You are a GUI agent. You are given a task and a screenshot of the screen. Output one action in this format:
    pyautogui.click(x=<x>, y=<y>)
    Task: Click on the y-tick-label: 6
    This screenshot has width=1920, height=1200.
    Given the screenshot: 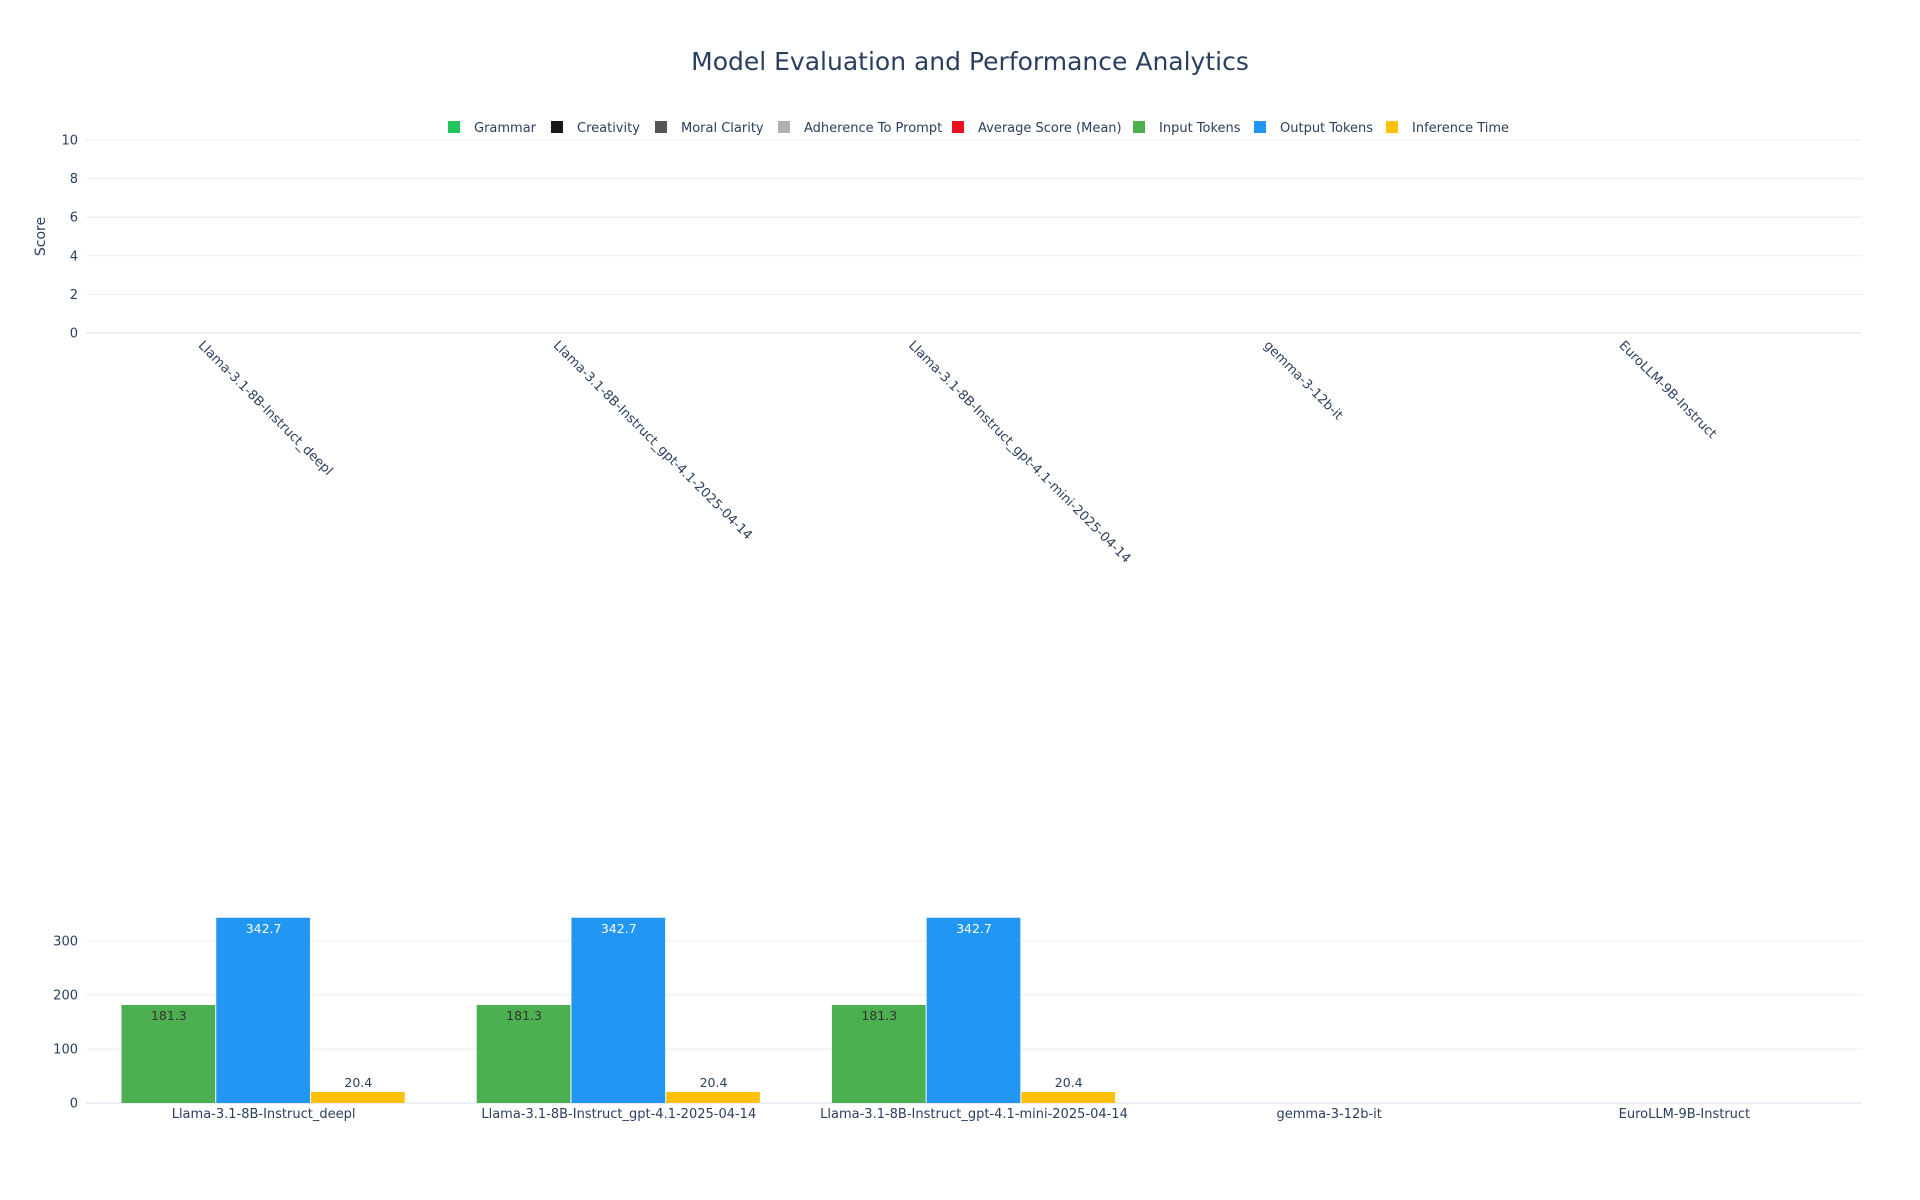 What is the action you would take?
    pyautogui.click(x=74, y=218)
    